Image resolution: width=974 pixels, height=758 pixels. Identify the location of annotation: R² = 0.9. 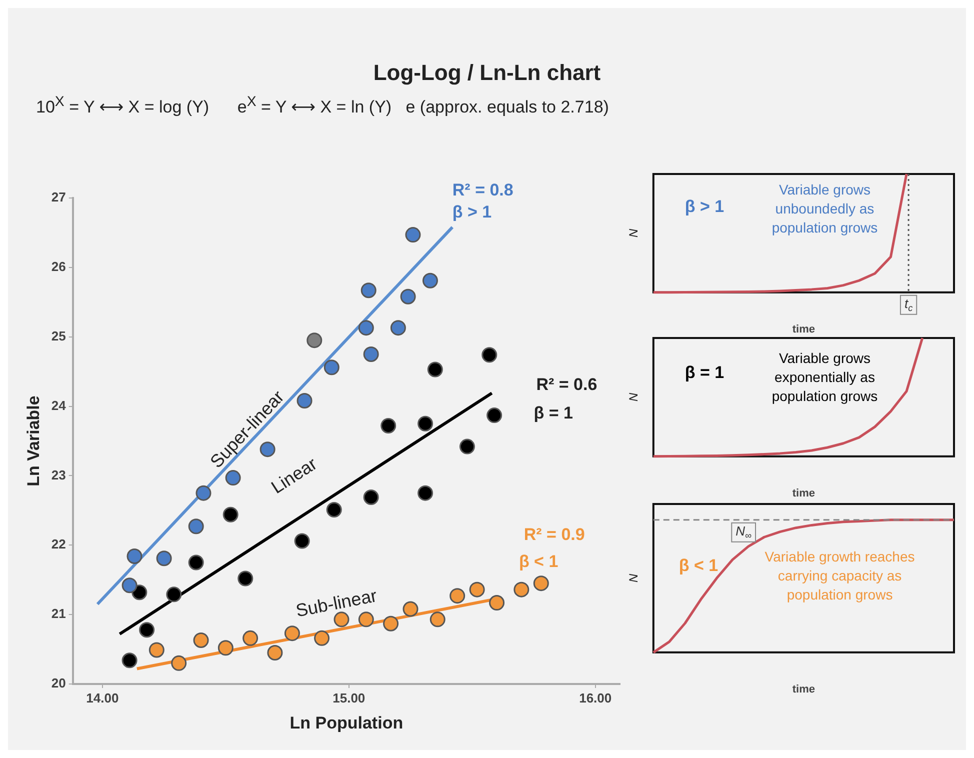
(554, 534).